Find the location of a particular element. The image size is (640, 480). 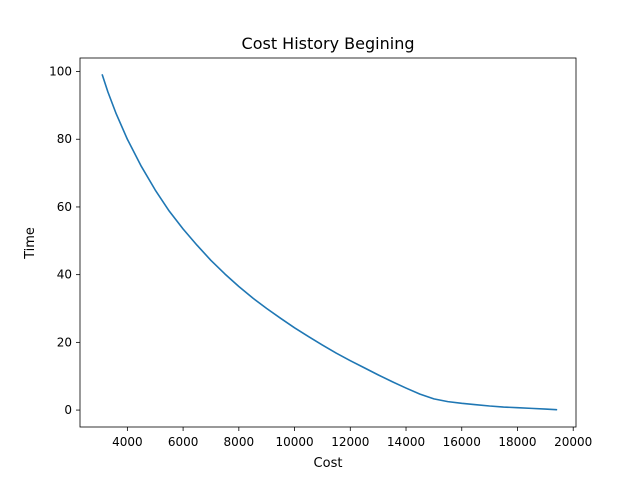

chart-title: Cost History Begining is located at coordinates (328, 43).